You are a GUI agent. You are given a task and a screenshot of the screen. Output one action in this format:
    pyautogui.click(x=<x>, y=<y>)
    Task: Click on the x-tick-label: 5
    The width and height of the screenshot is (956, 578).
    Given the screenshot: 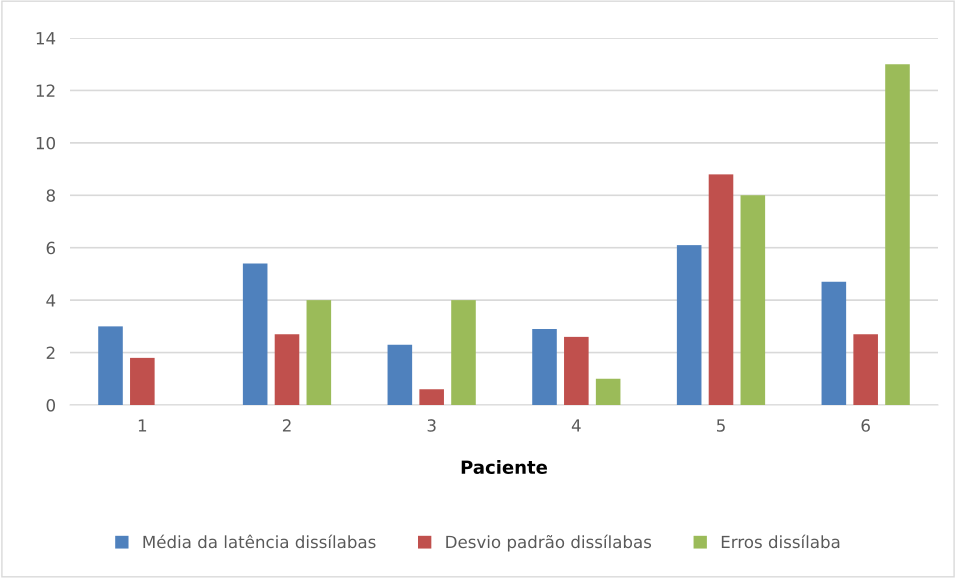 What is the action you would take?
    pyautogui.click(x=720, y=425)
    